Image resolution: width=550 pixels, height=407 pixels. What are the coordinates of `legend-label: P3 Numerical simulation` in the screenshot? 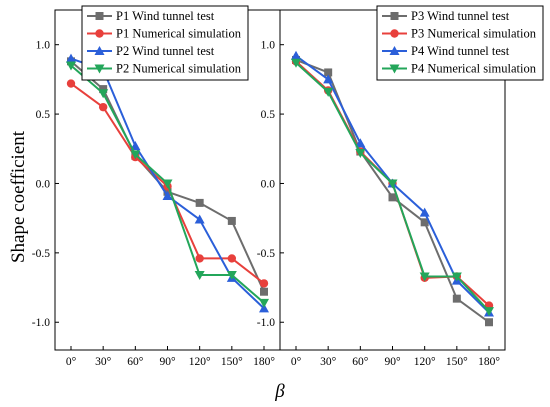 It's located at (474, 34).